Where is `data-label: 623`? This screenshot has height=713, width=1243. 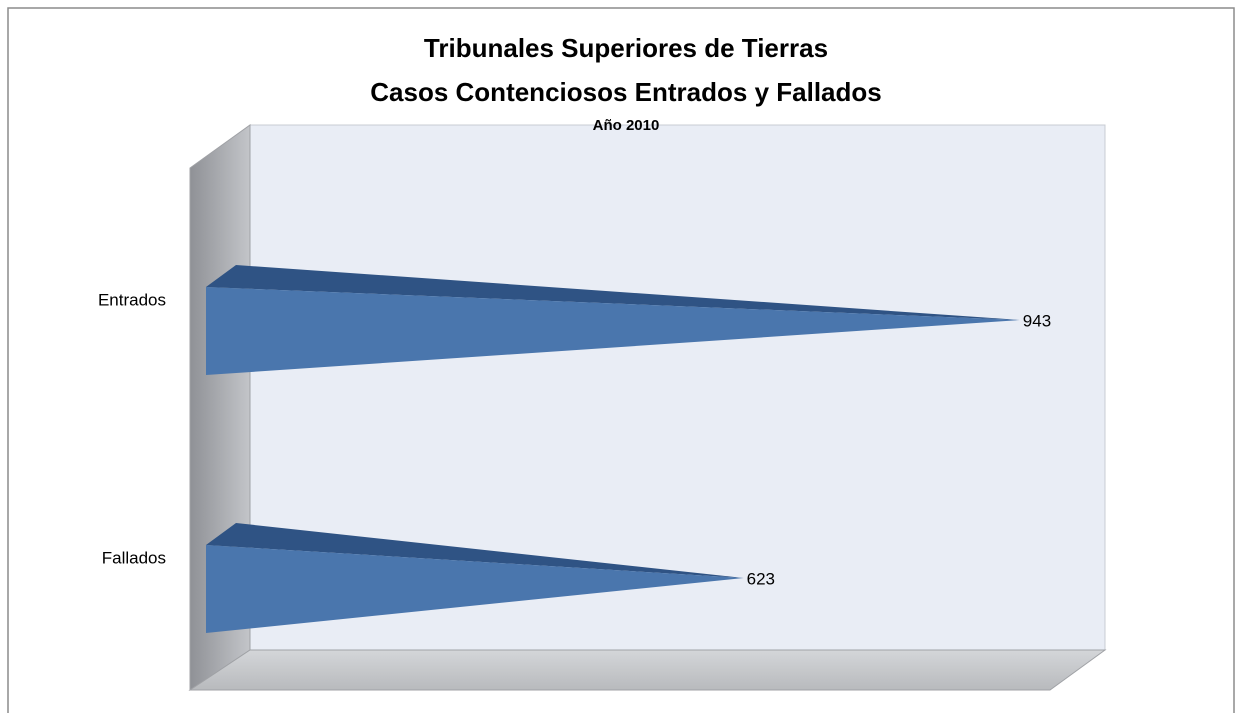 data-label: 623 is located at coordinates (761, 578).